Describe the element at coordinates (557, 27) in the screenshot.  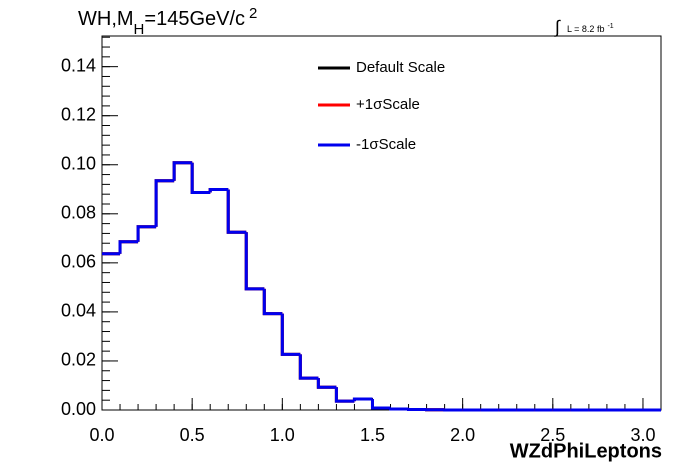
I see `lumi-integral: ∫` at that location.